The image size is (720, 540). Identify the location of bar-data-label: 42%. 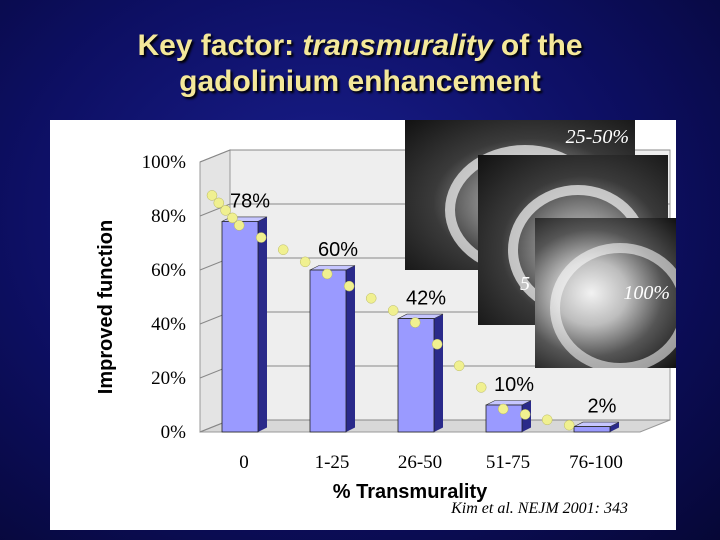
(426, 299).